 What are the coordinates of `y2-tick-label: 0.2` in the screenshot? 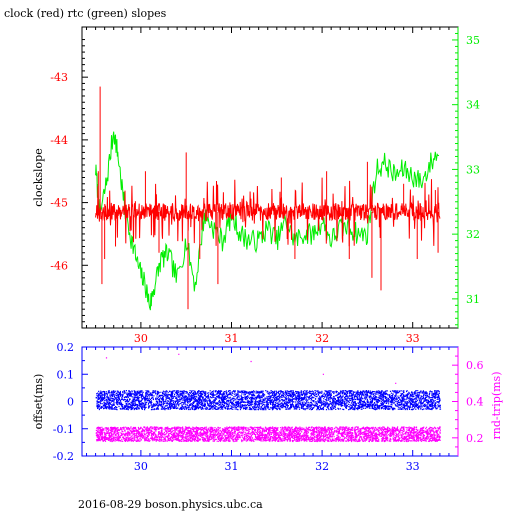 It's located at (475, 438).